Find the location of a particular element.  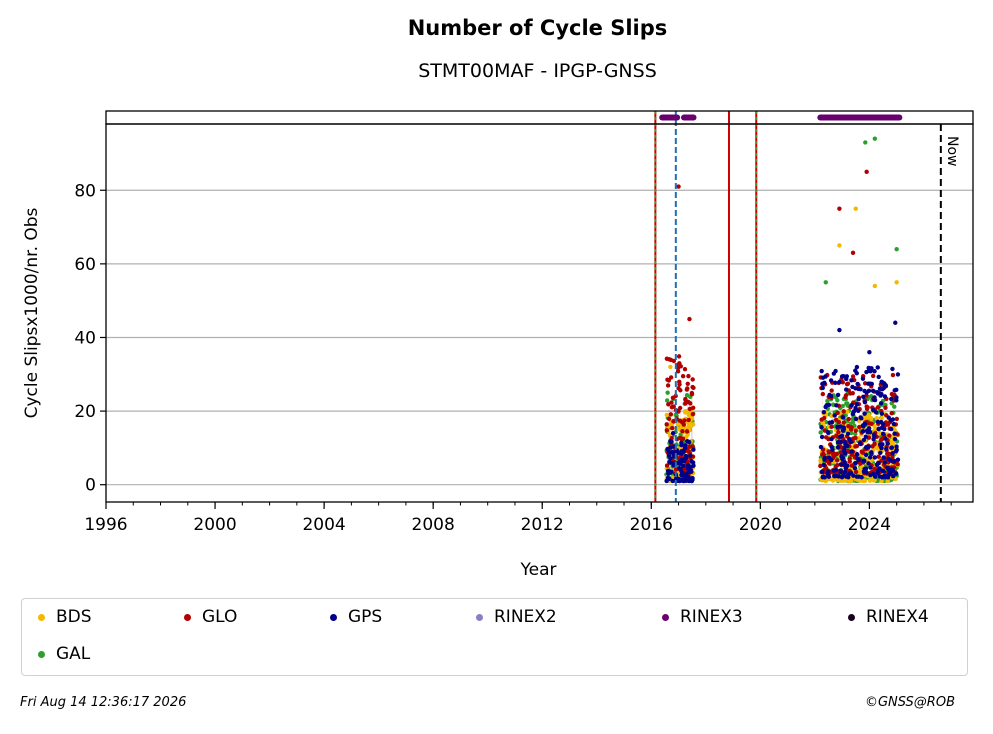

series-gps is located at coordinates (782, 402).